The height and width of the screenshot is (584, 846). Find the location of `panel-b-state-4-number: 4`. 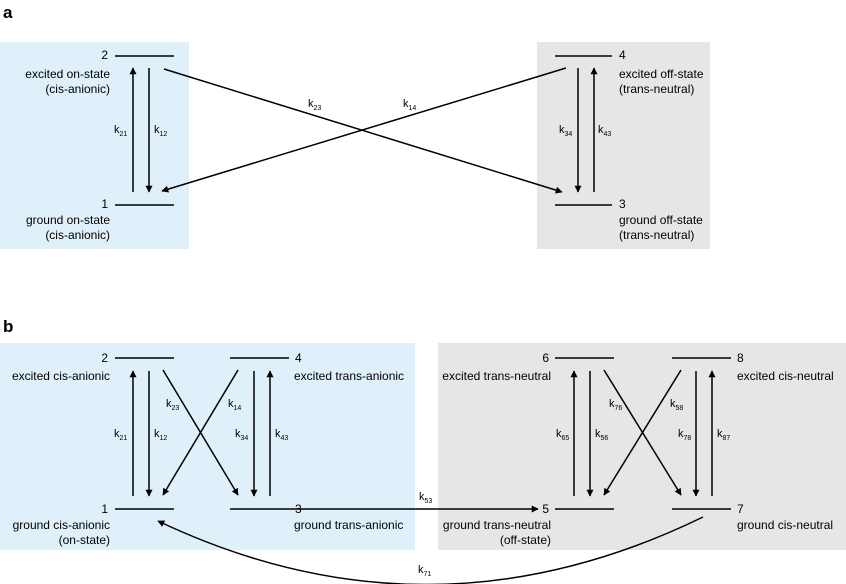

panel-b-state-4-number: 4 is located at coordinates (298, 358).